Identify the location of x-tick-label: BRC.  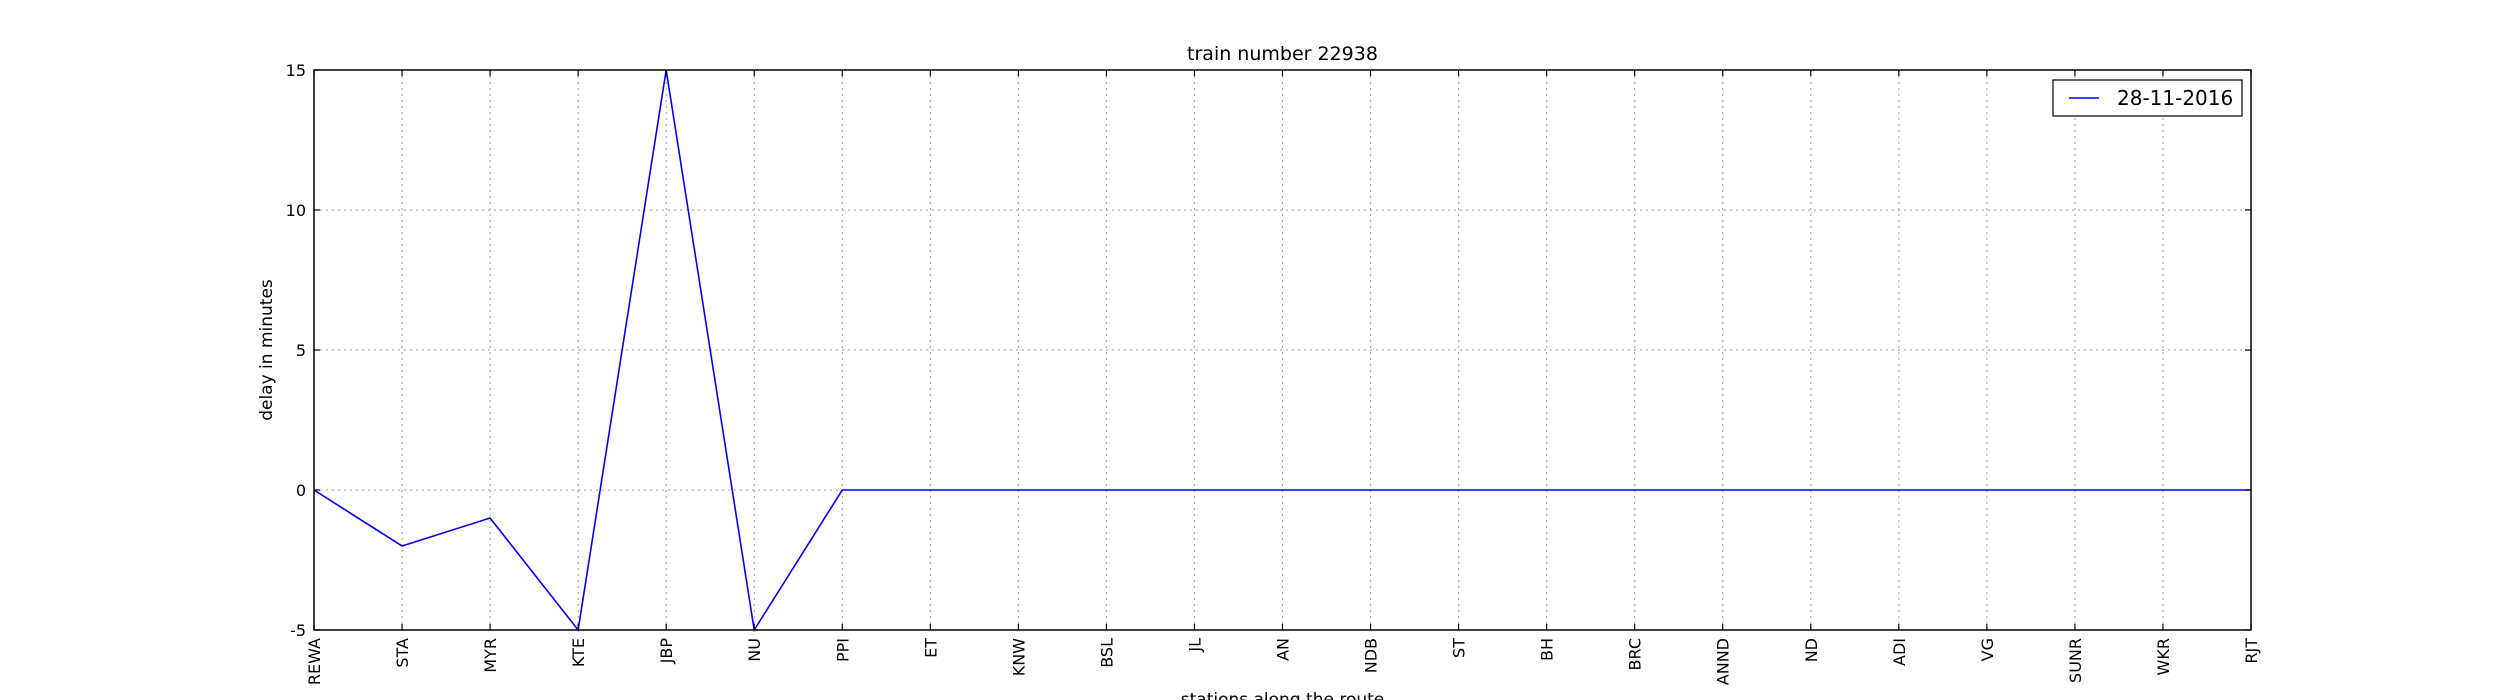
(1635, 654).